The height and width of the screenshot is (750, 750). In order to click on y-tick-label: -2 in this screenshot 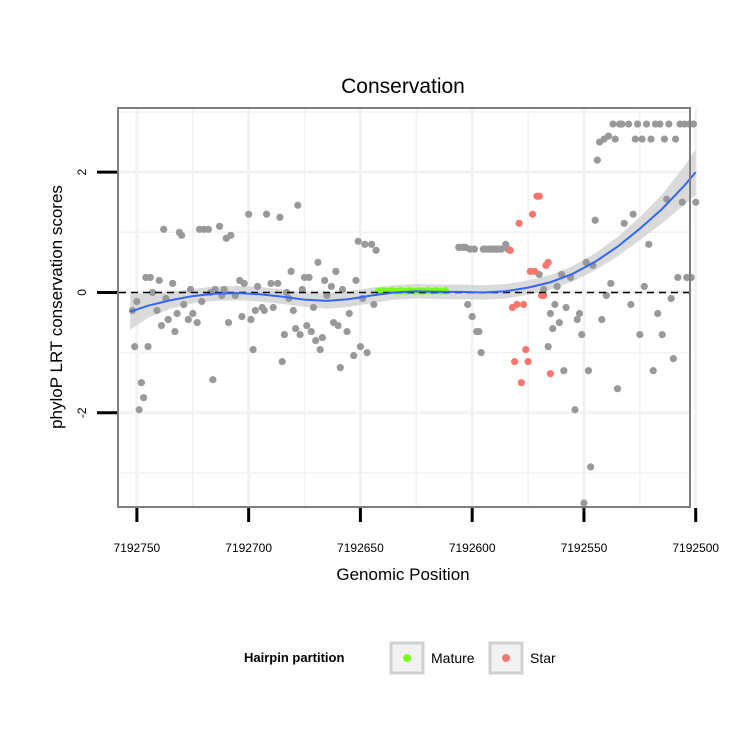, I will do `click(82, 412)`.